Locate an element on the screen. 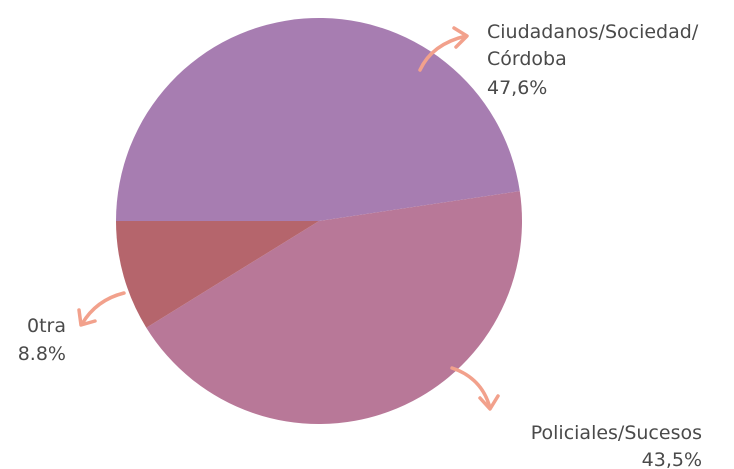  slice-label-line: Ciudadanos/Sociedad/ is located at coordinates (593, 32).